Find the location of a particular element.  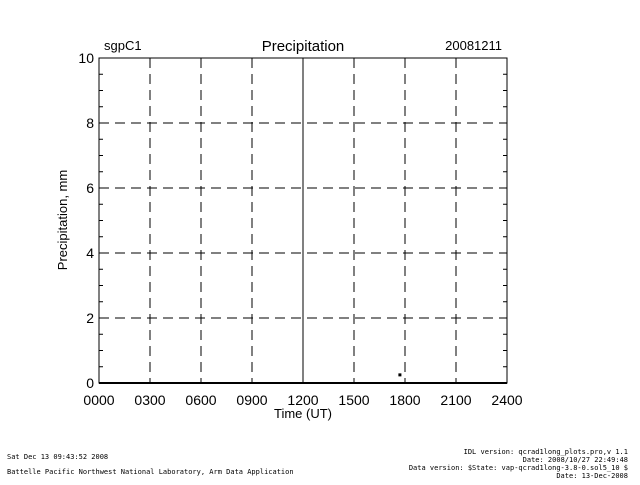

idl-version: IDL version: qcrad1long_plots.pro,v 1.1 is located at coordinates (545, 452).